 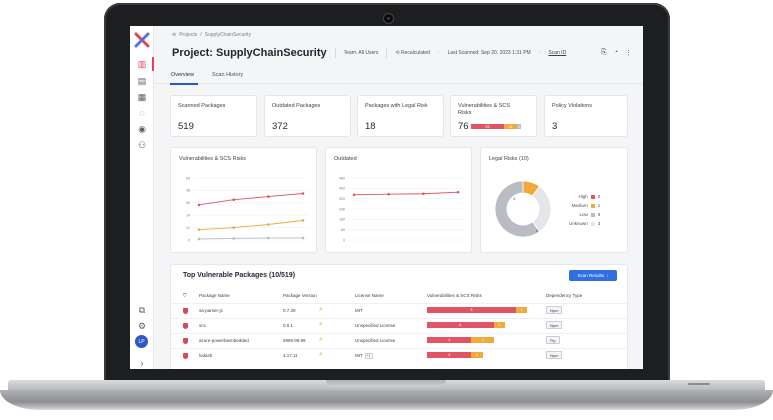 What do you see at coordinates (142, 96) in the screenshot?
I see `clipboard-icon: ▦` at bounding box center [142, 96].